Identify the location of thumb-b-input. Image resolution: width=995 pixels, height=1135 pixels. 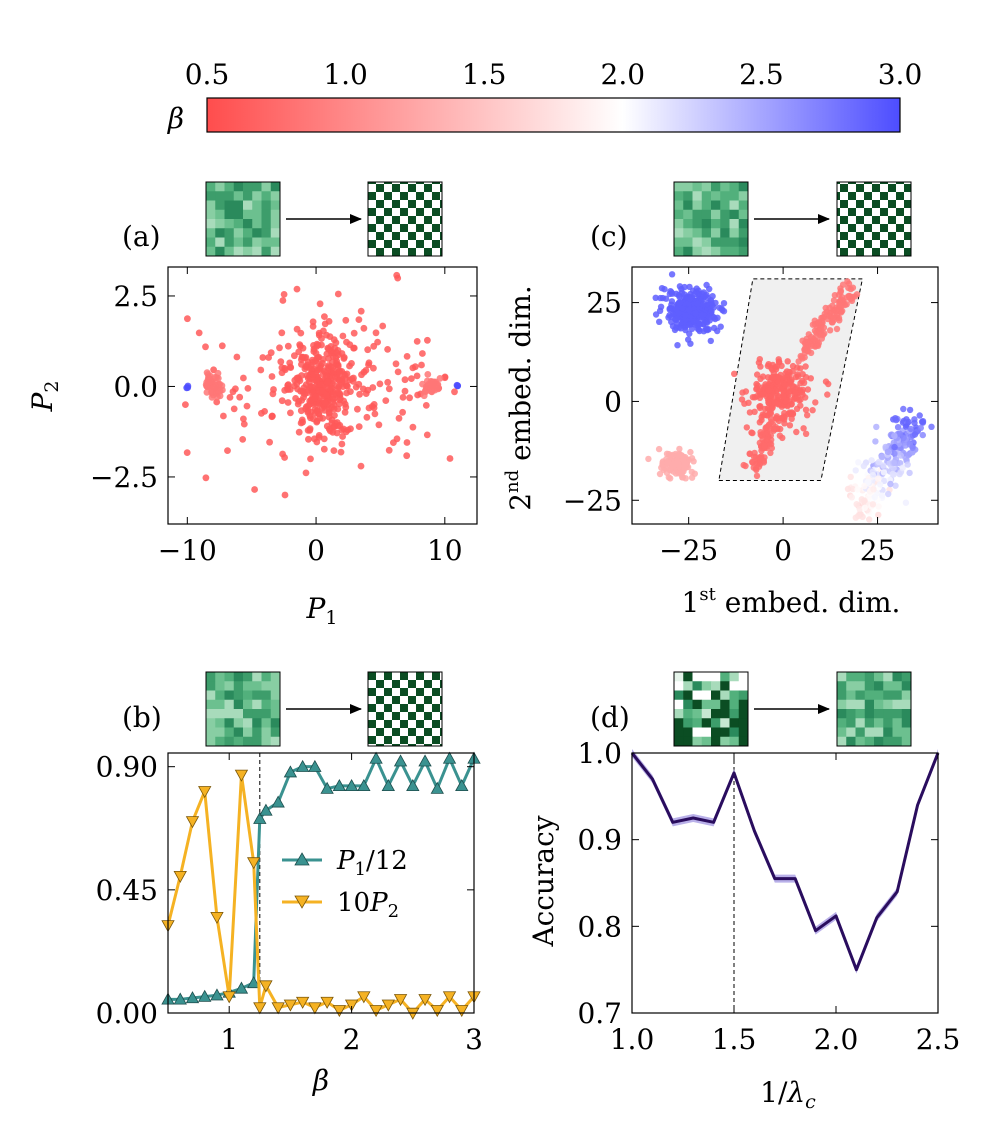
(243, 709).